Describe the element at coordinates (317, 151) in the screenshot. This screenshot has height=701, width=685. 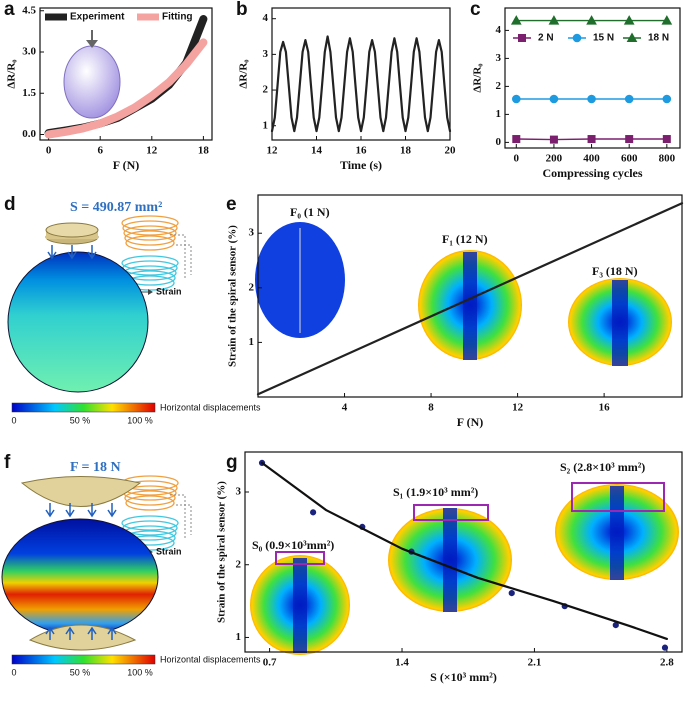
I see `x-tick-label: 14` at that location.